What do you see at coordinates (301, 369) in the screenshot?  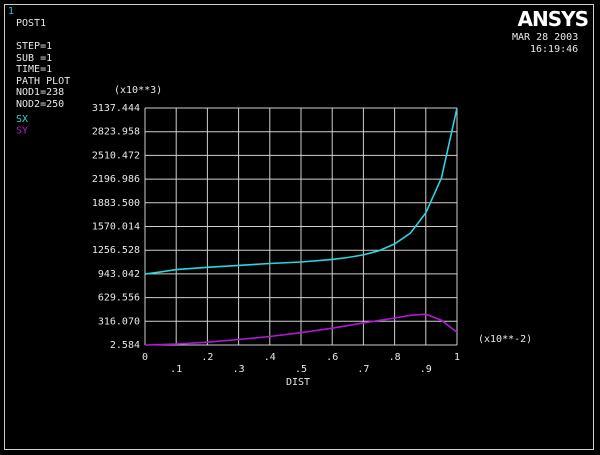 I see `x-tick-label: .5` at bounding box center [301, 369].